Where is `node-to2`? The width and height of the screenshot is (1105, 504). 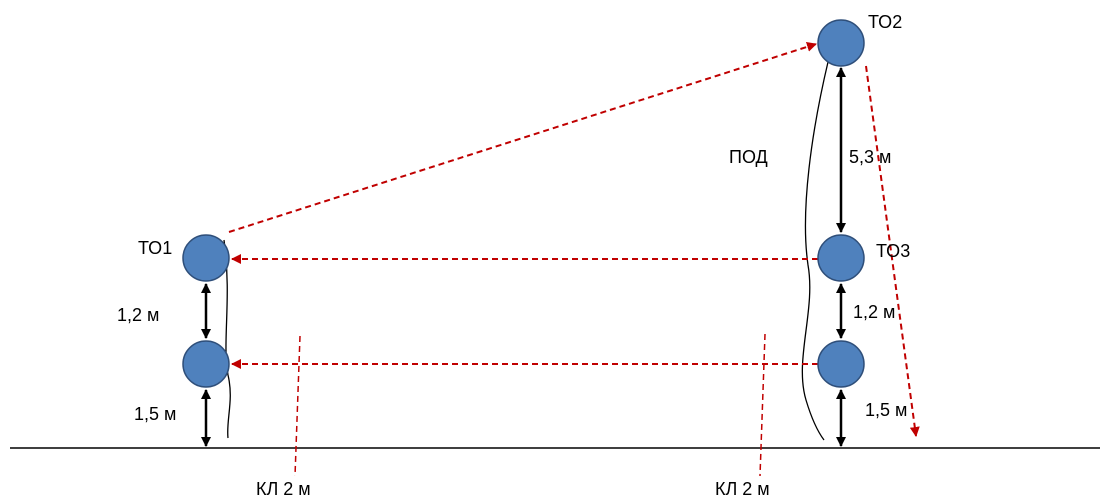 node-to2 is located at coordinates (841, 43).